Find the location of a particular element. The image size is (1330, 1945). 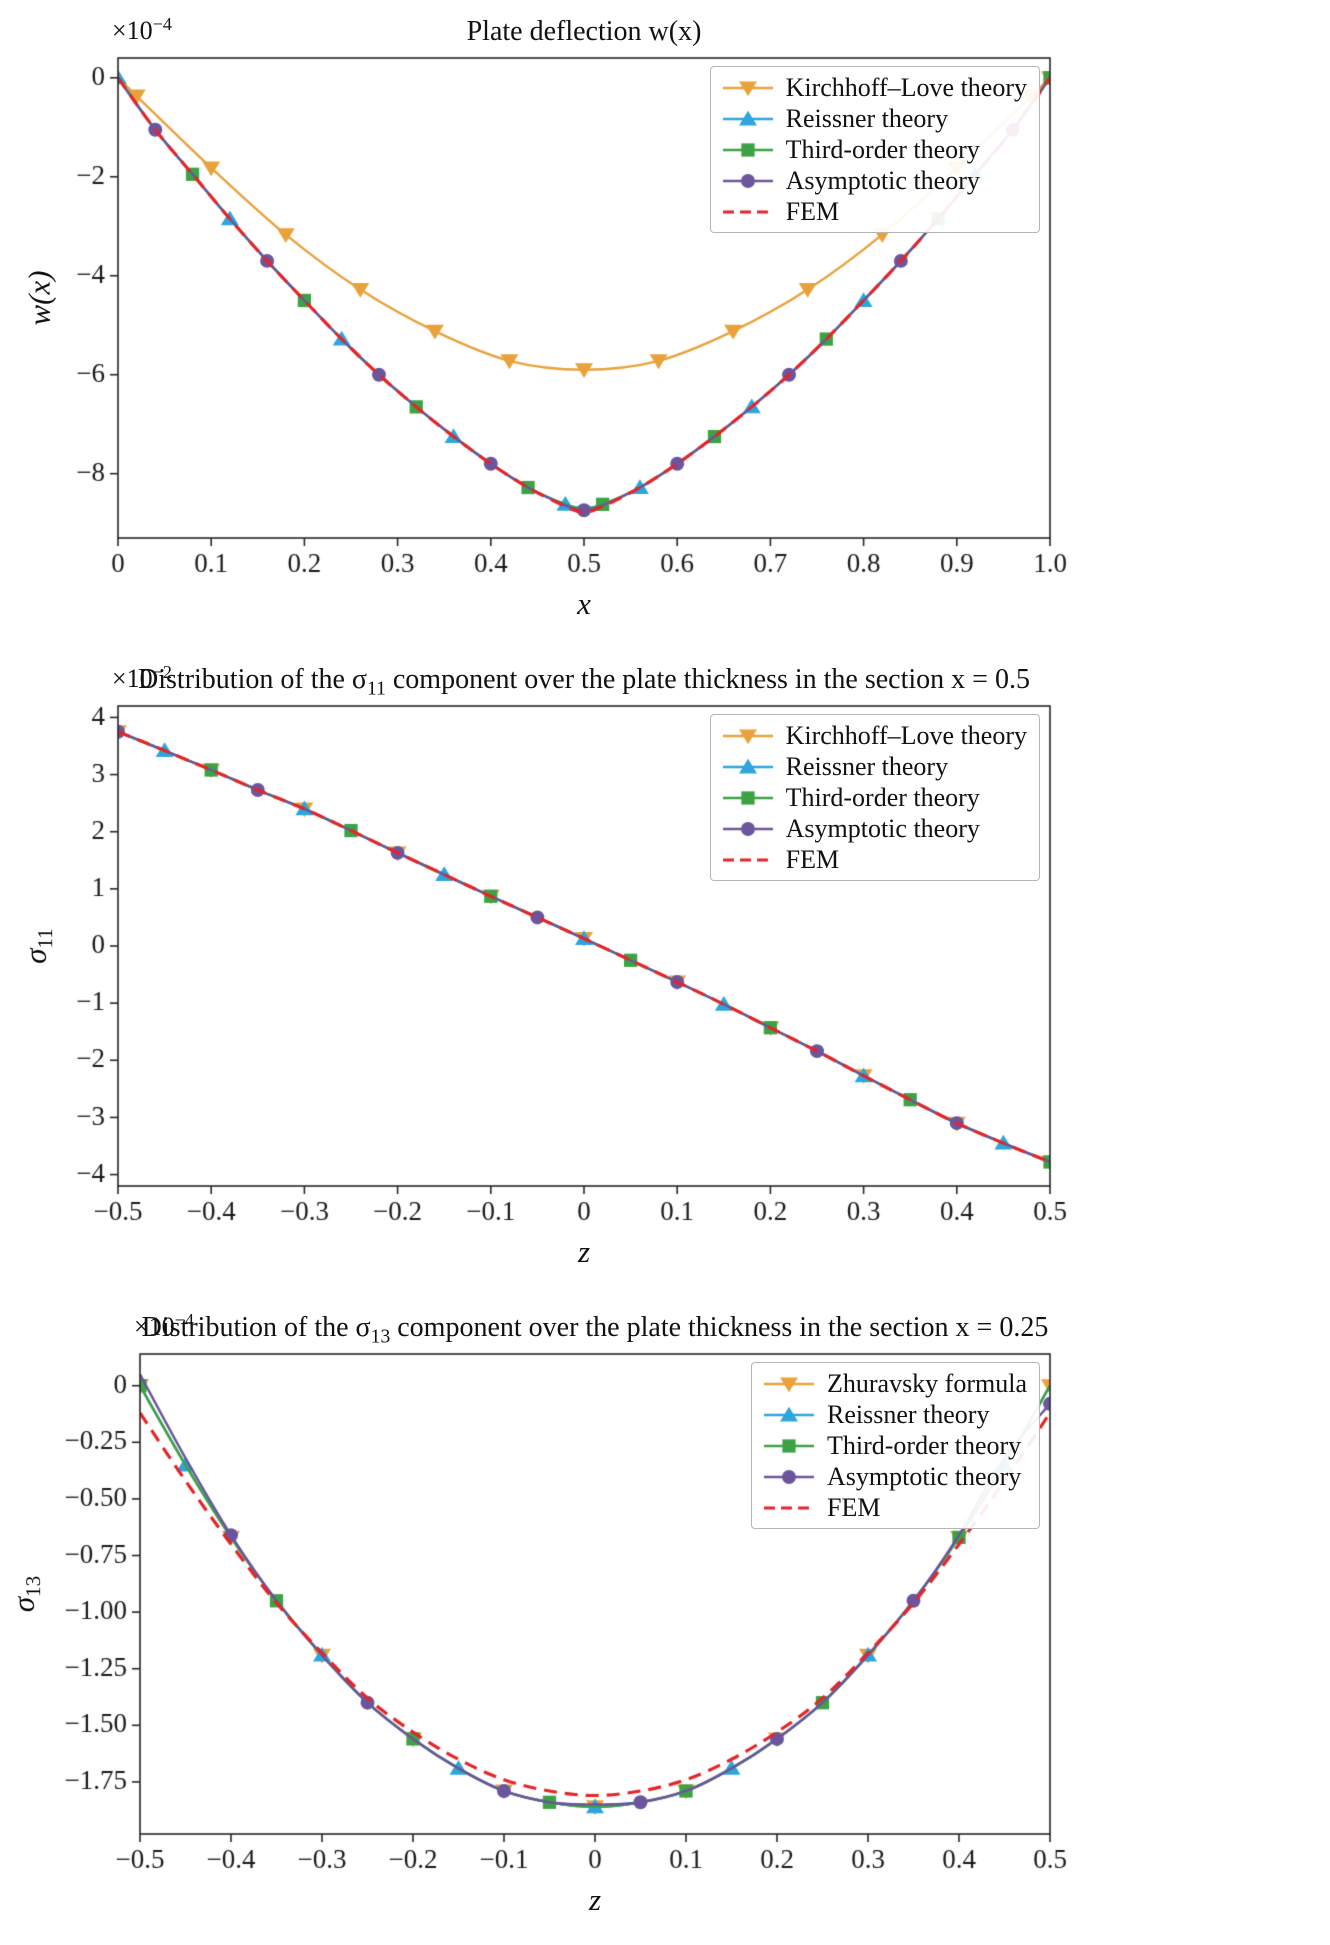

x-axis-label: x is located at coordinates (584, 603).